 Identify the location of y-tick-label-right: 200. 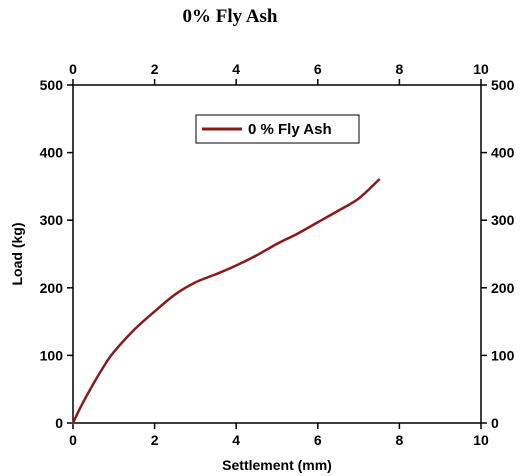
(503, 288).